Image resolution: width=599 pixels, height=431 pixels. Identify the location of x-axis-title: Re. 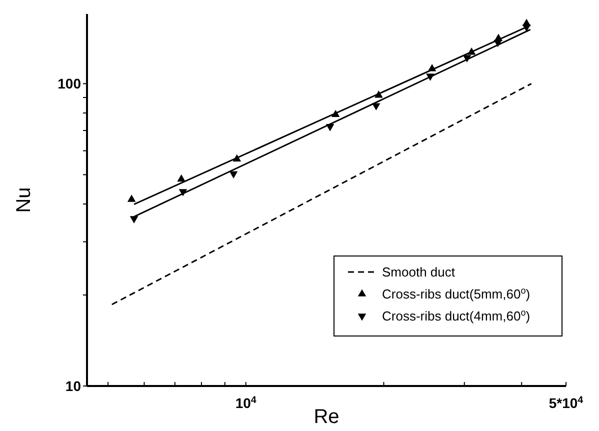
(327, 417).